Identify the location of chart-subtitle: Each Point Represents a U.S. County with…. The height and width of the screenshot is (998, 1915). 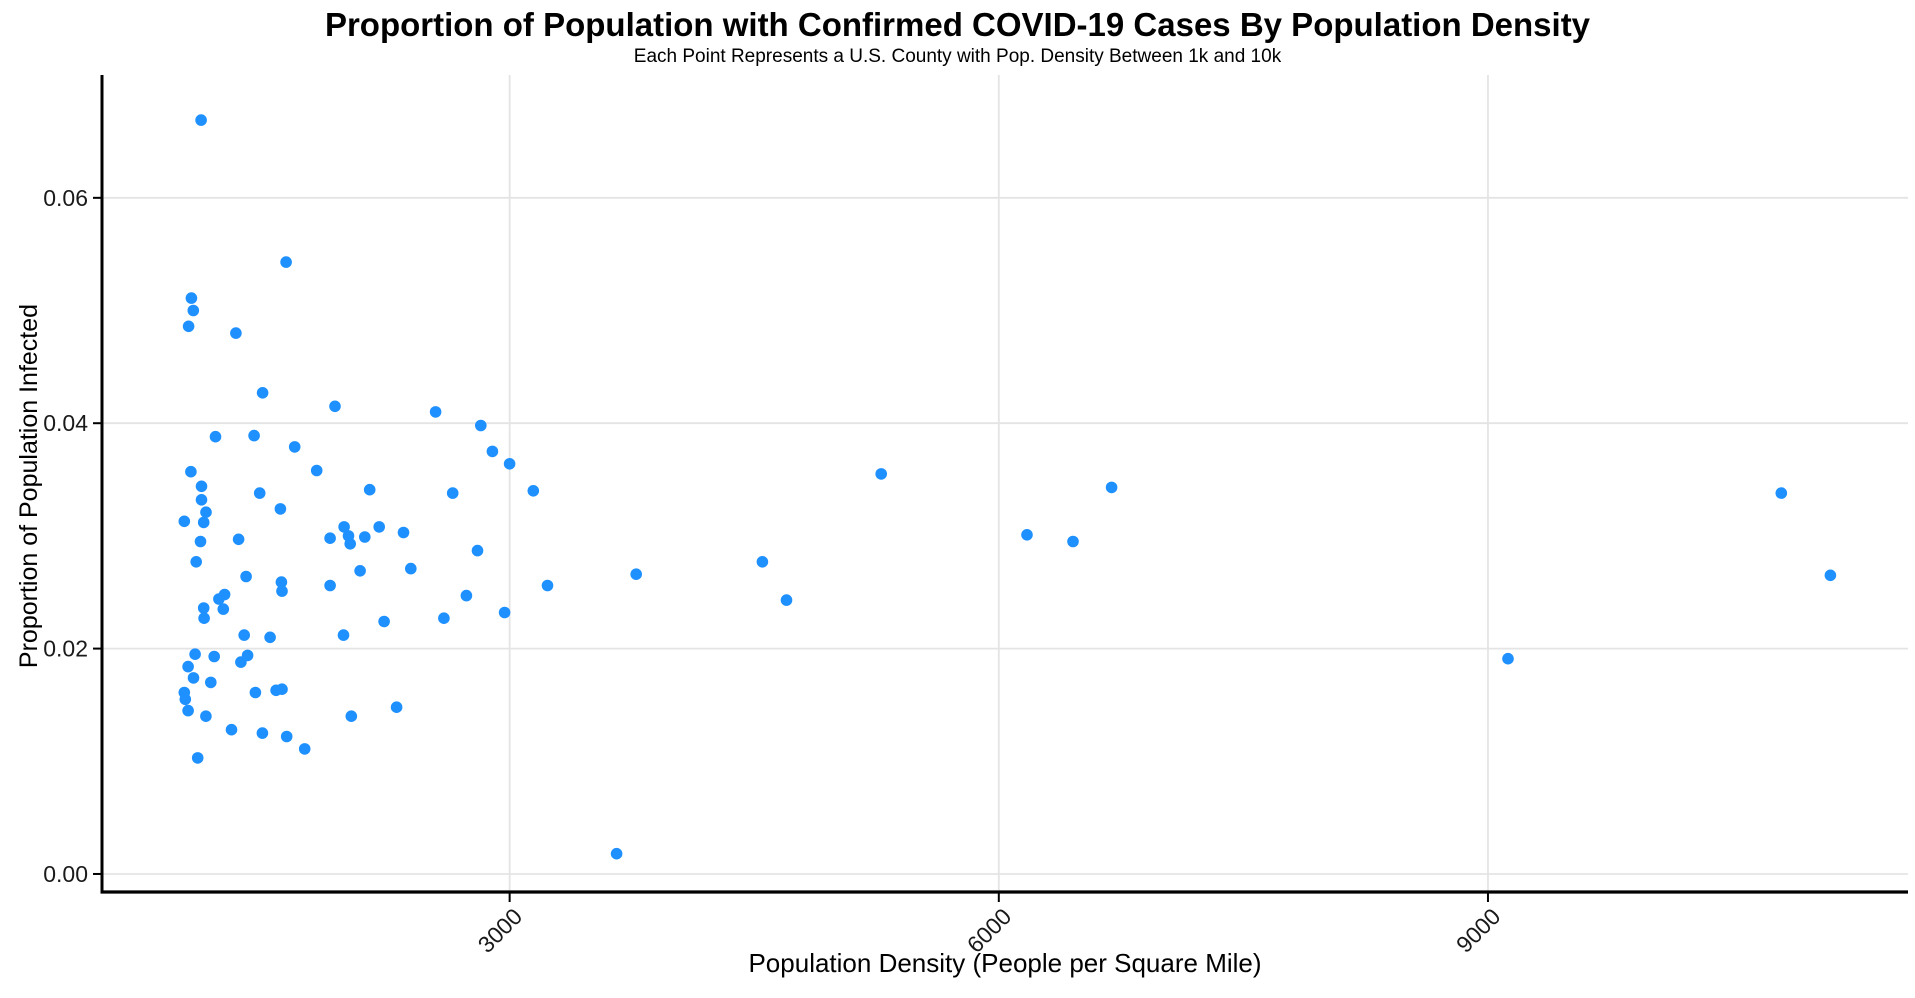
(957, 56).